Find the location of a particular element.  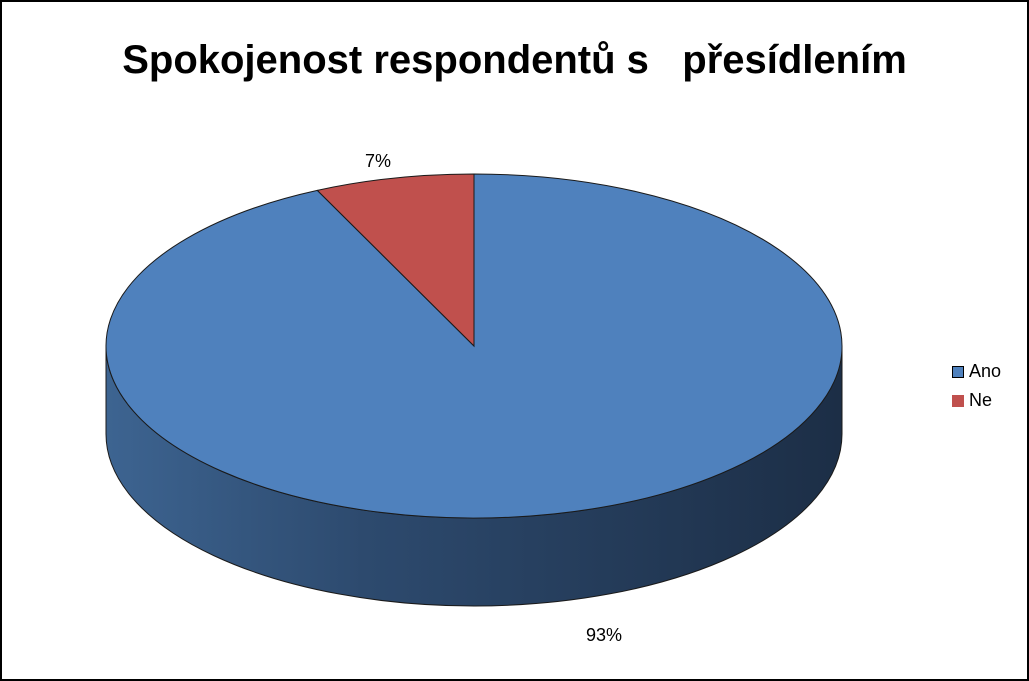

data-label-ne: 7% is located at coordinates (378, 161).